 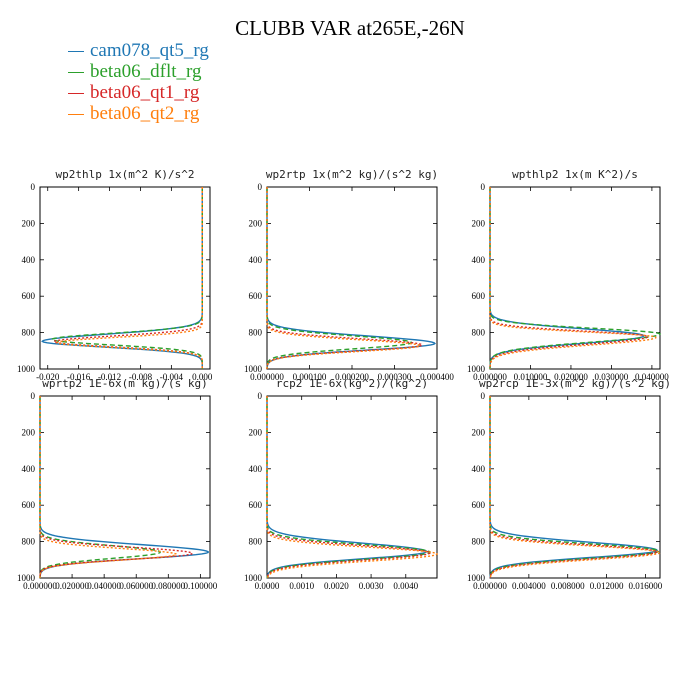 I want to click on panel-6-series-beta06_qt2_rg, so click(x=575, y=487).